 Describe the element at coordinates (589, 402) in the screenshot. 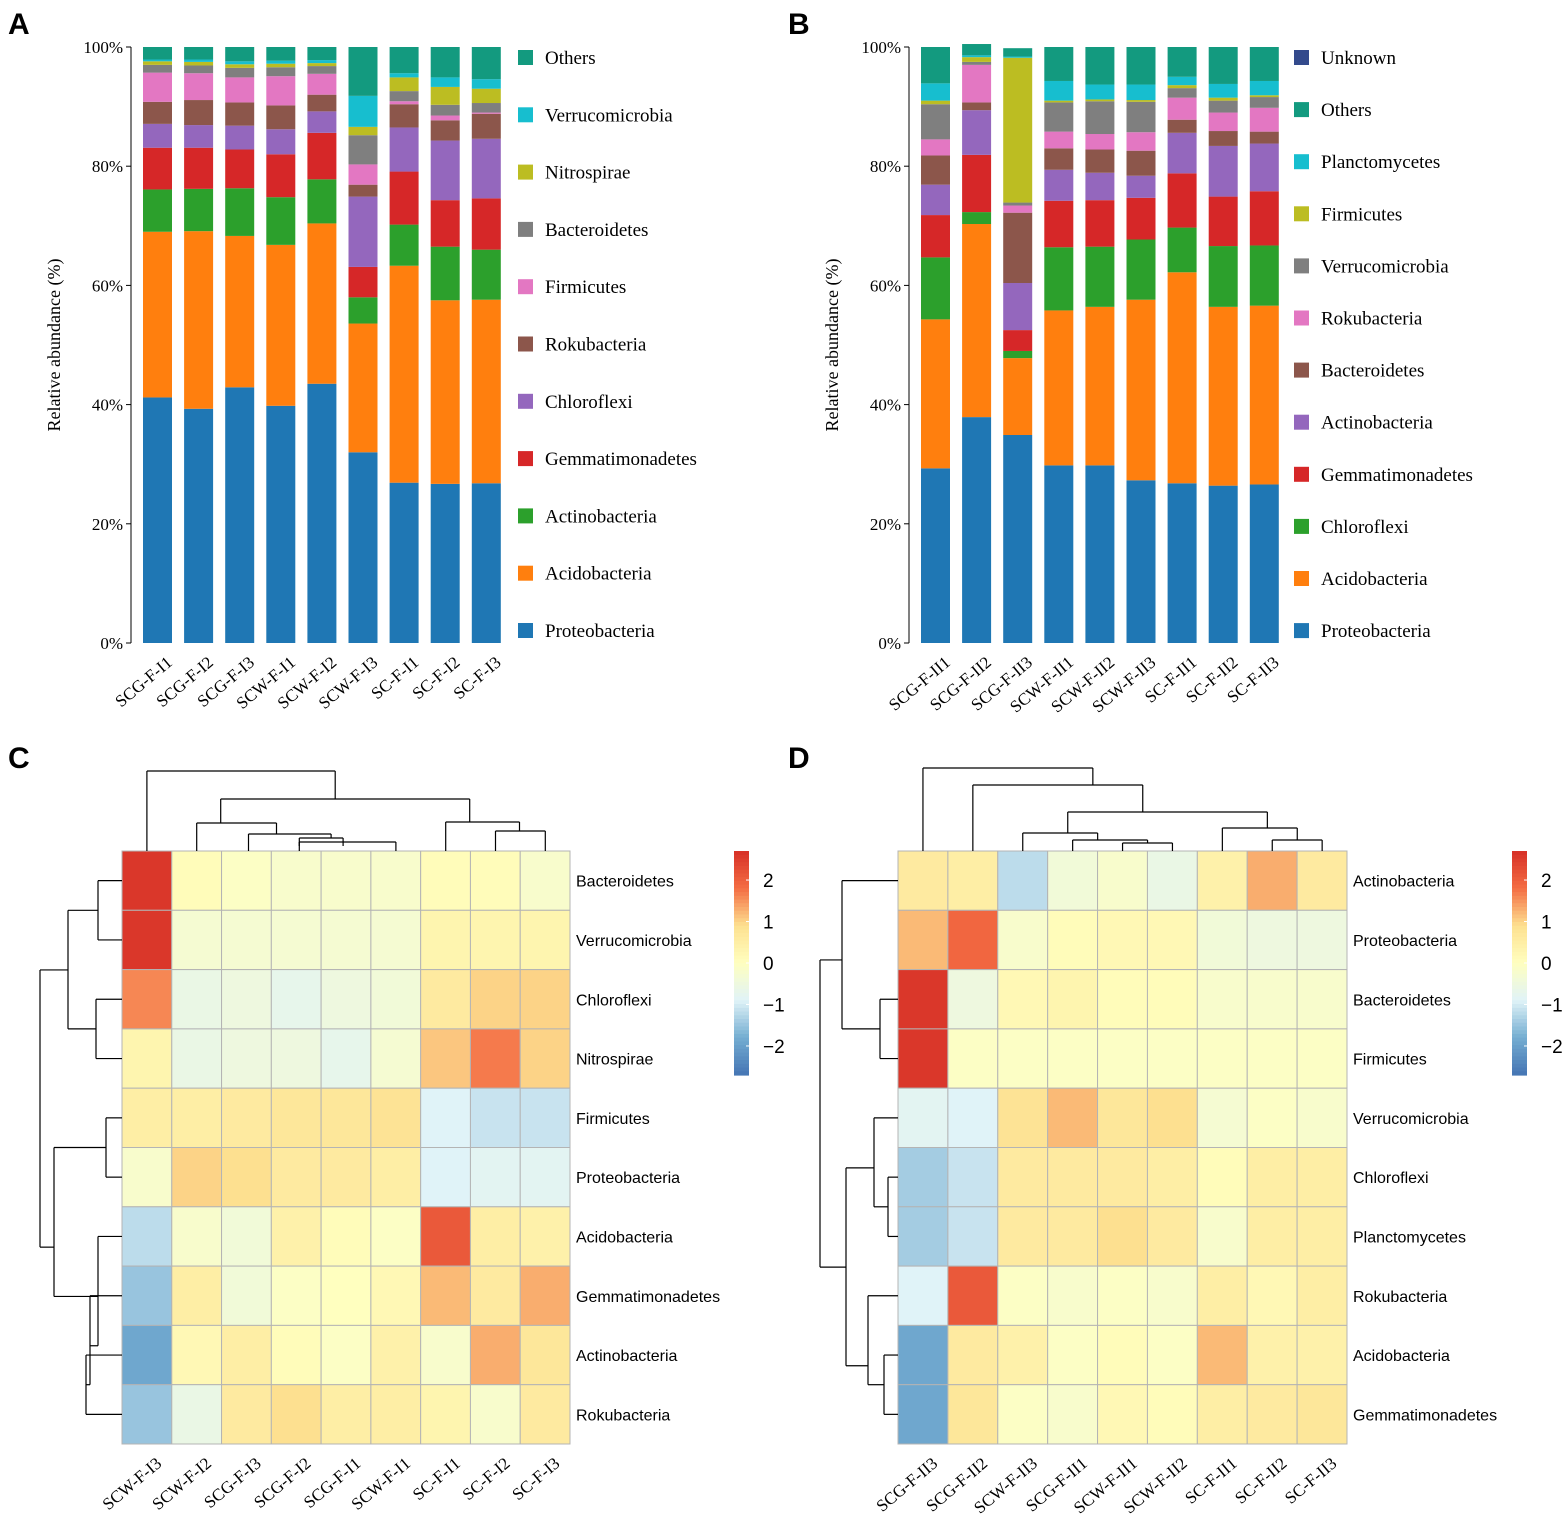

I see `legend-label-chloroflexi: Chloroflexi` at that location.